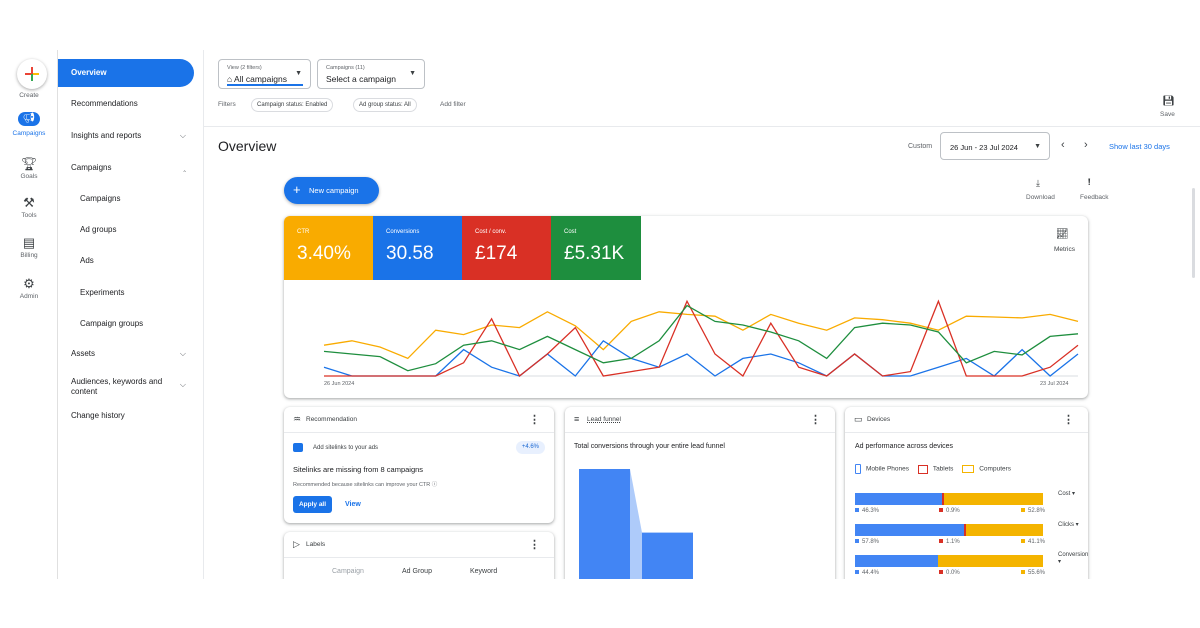 This screenshot has height=628, width=1200. I want to click on device-pct-tablet: 0.0%, so click(949, 573).